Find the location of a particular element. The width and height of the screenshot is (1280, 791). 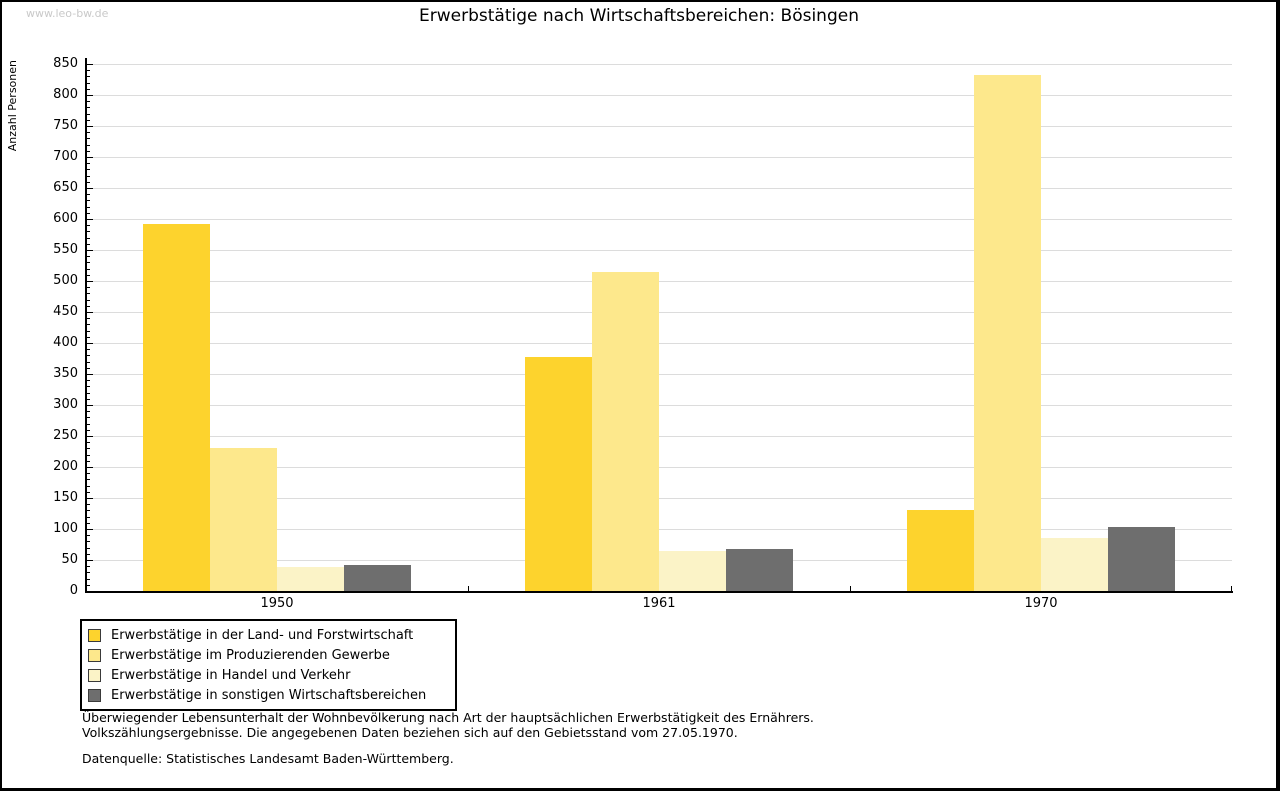

bar-1950-series3 is located at coordinates (310, 579).